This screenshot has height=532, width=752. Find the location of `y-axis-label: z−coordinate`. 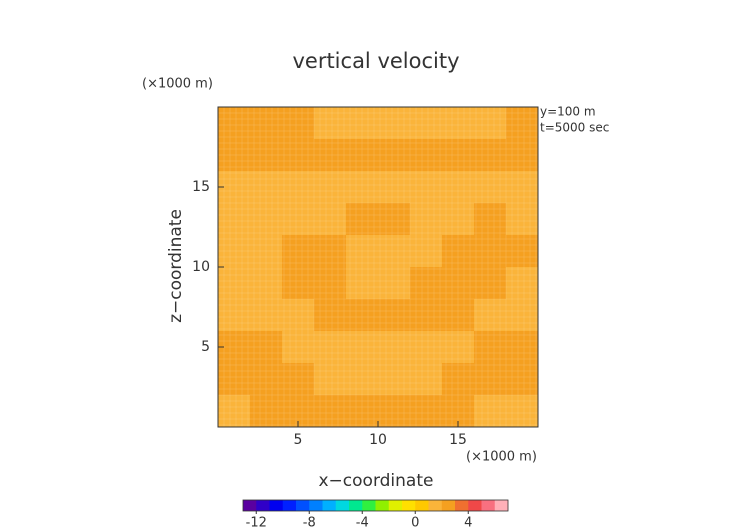

y-axis-label: z−coordinate is located at coordinates (176, 266).